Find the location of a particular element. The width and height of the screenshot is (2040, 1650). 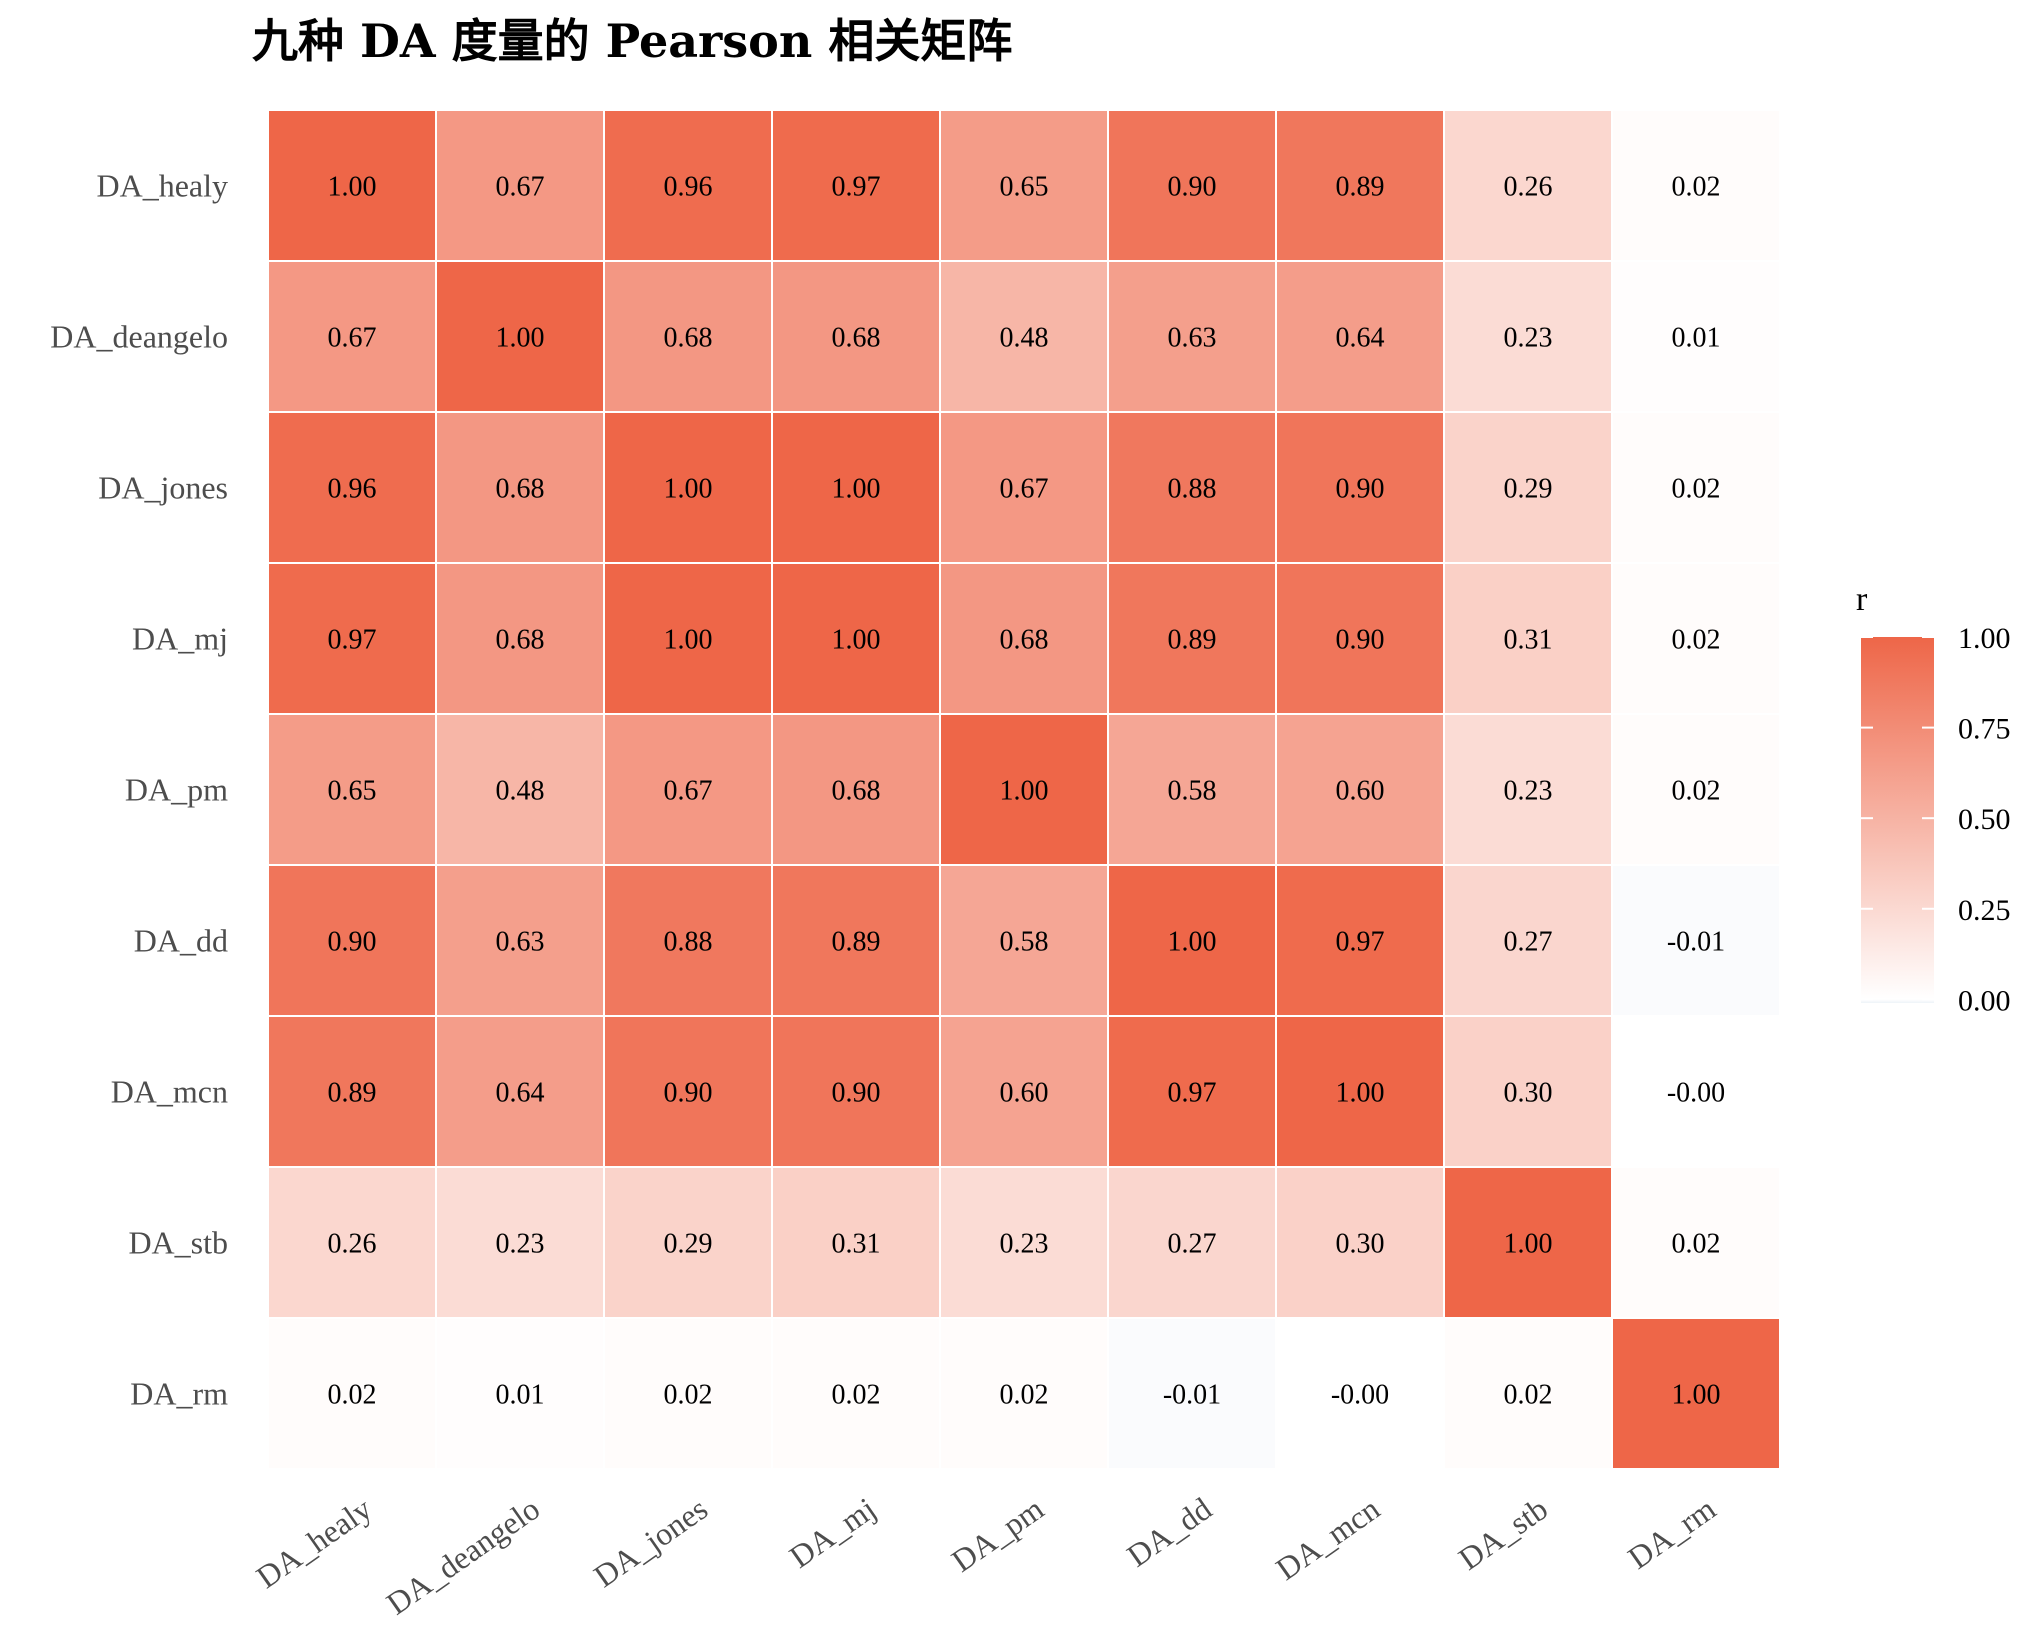

legend-title: r is located at coordinates (1862, 599).